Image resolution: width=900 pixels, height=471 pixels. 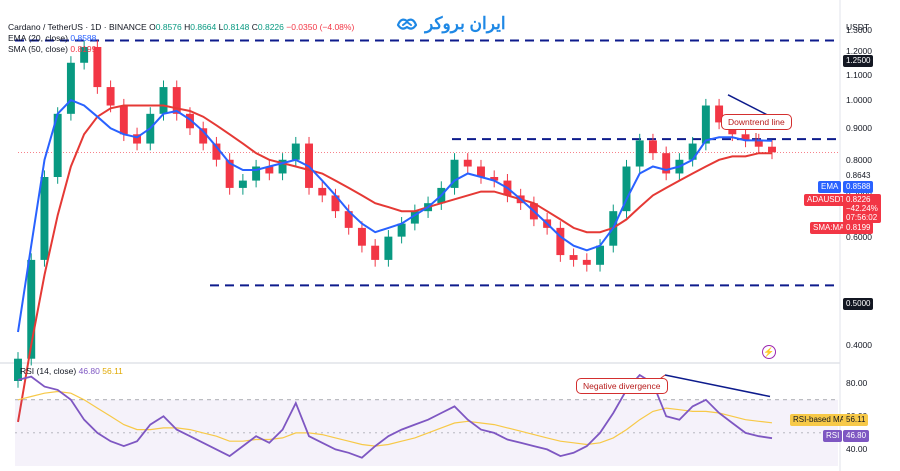 What do you see at coordinates (769, 352) in the screenshot?
I see `lightning-icon: ⚡` at bounding box center [769, 352].